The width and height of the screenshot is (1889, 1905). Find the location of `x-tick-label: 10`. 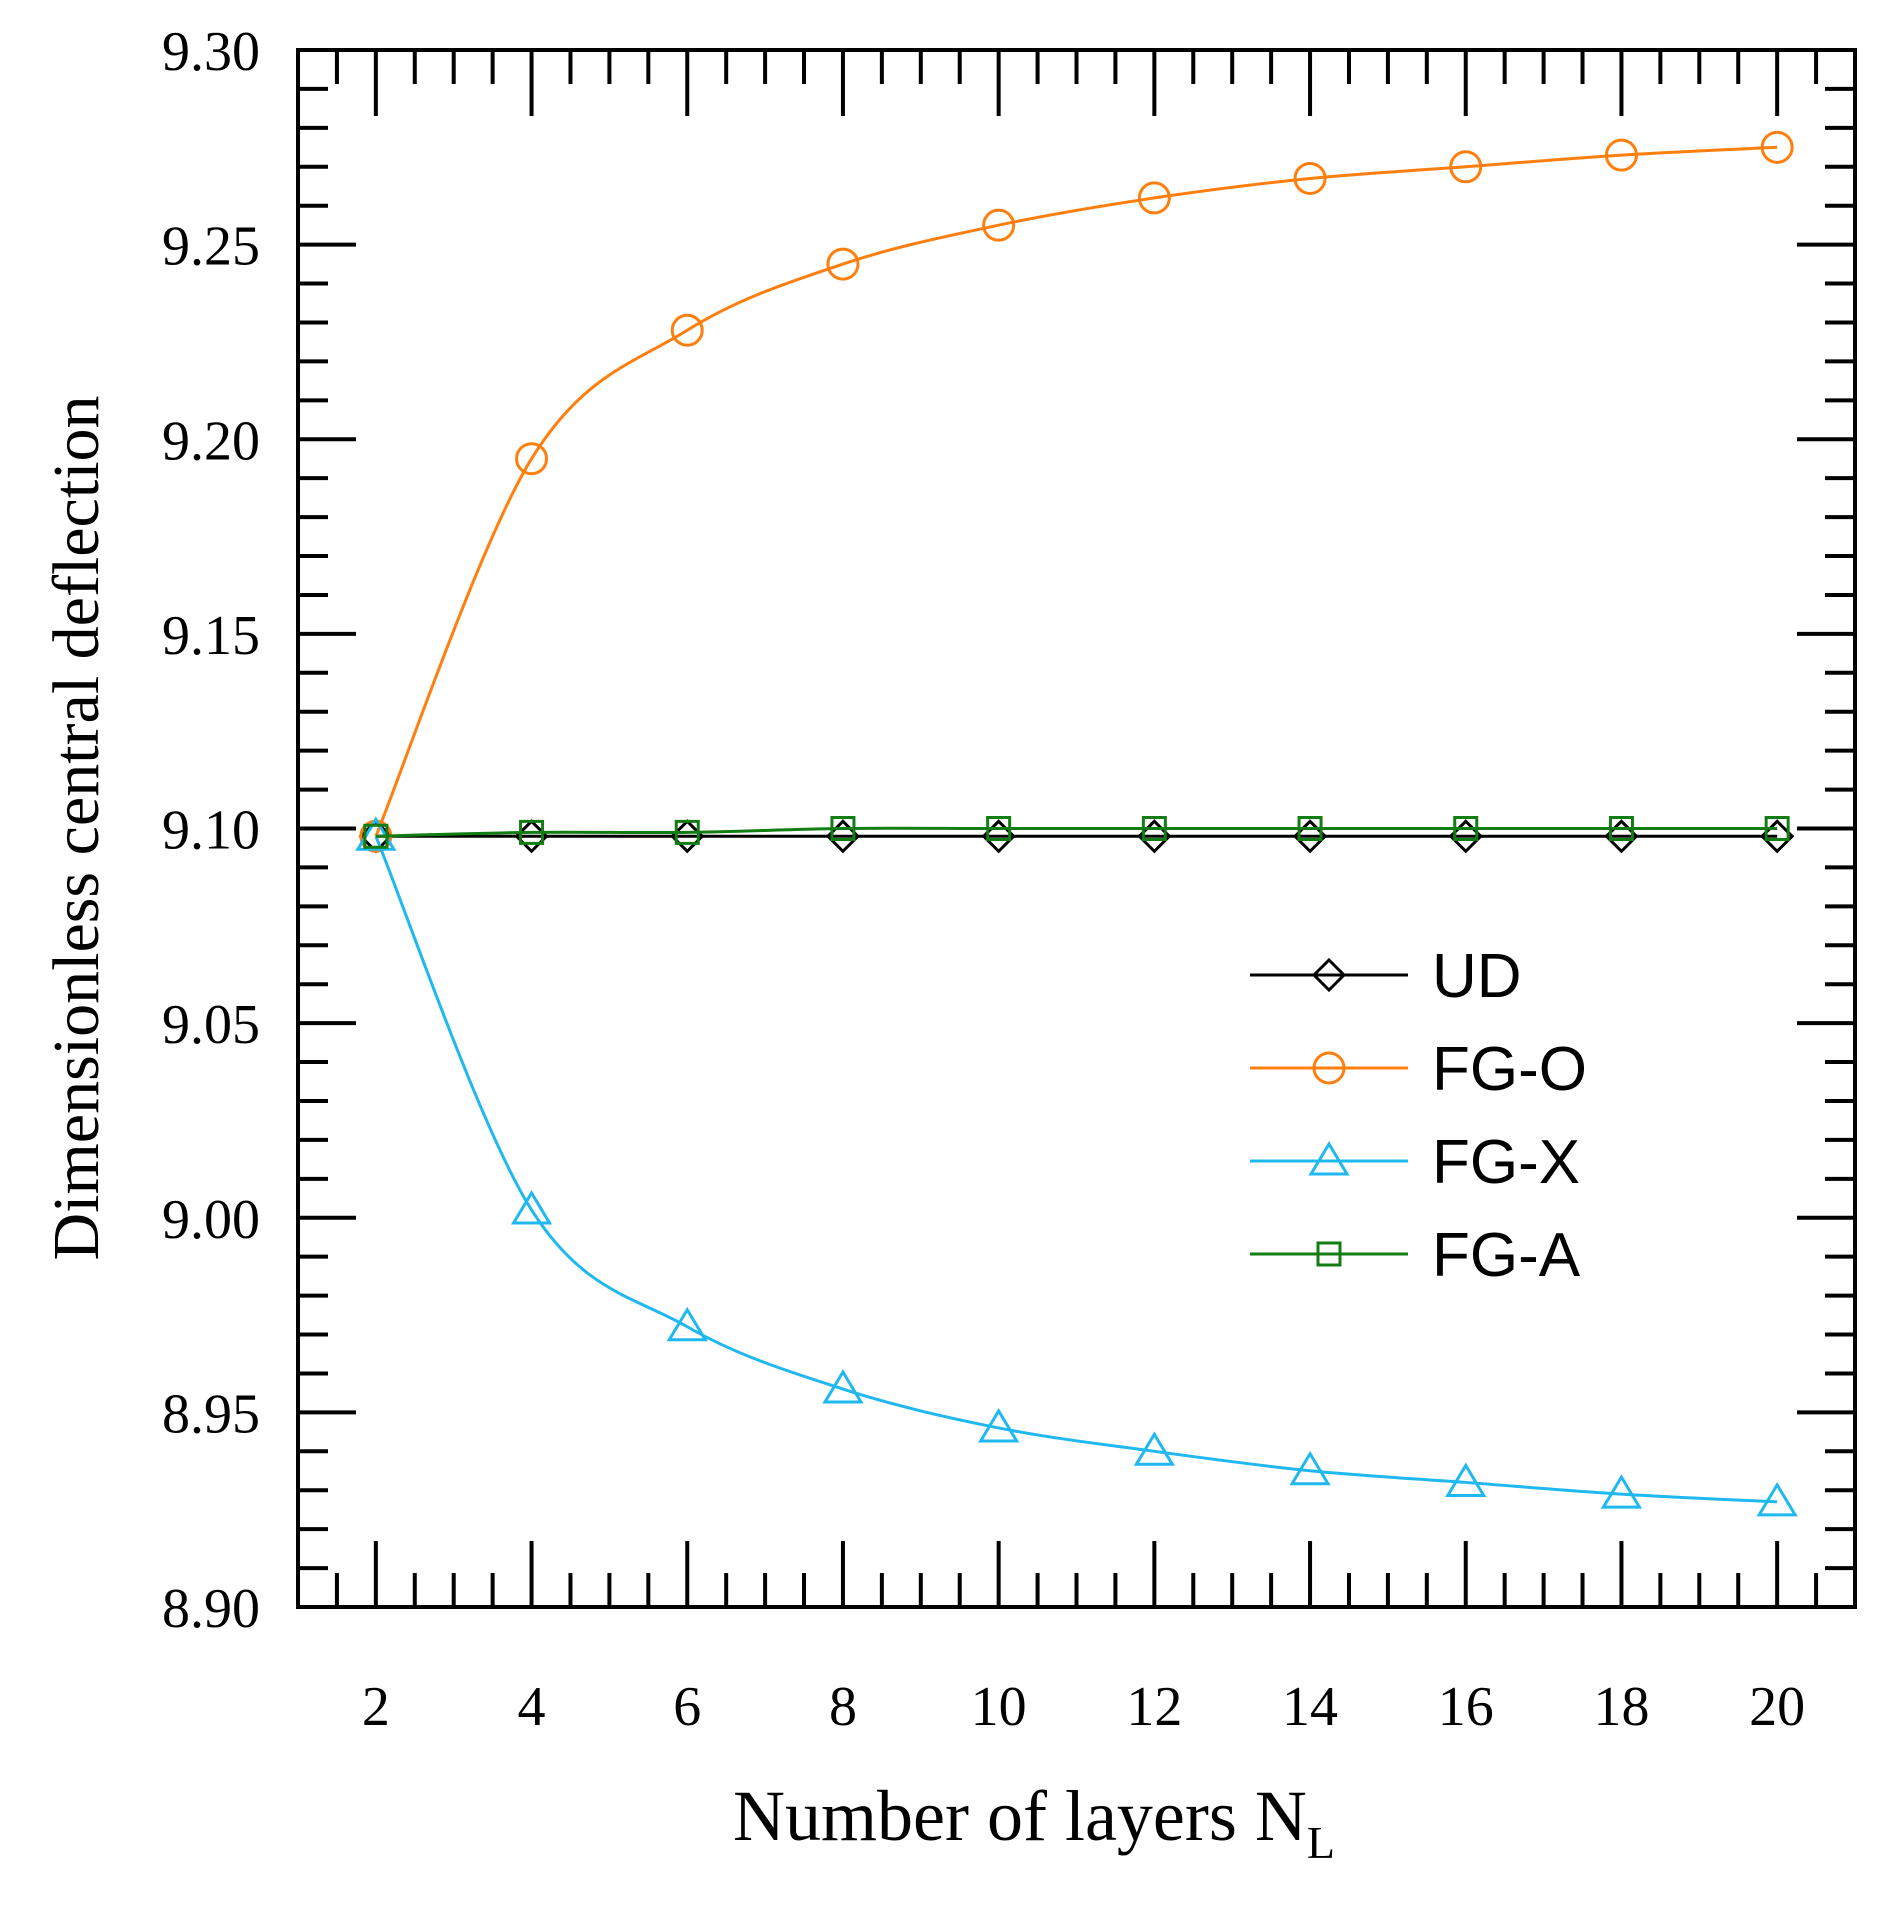

x-tick-label: 10 is located at coordinates (999, 1707).